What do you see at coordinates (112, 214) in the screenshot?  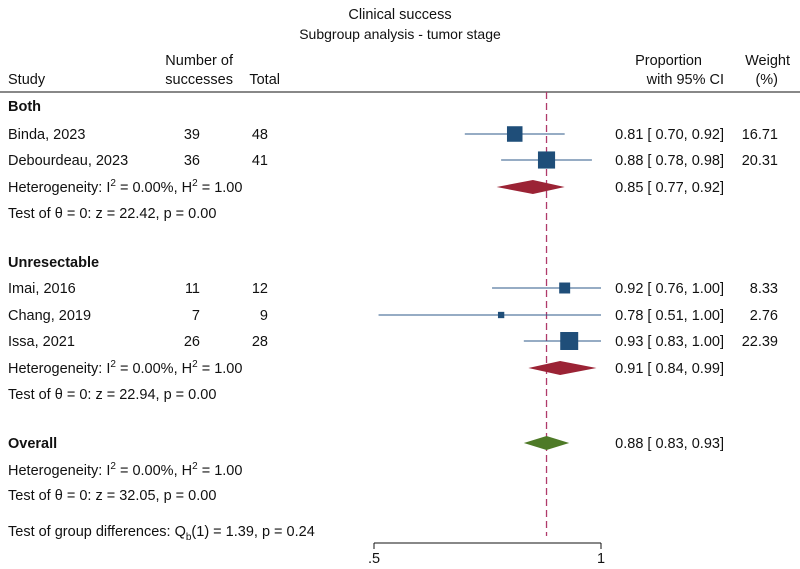 I see `test-text-both: Test of θ = 0: z = 22.42, p = 0.00` at bounding box center [112, 214].